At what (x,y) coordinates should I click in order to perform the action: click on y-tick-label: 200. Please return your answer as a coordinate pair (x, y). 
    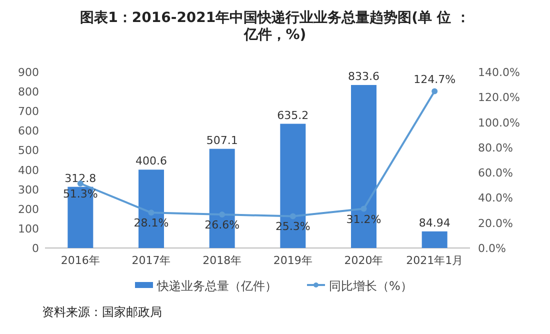
    Looking at the image, I should click on (28, 209).